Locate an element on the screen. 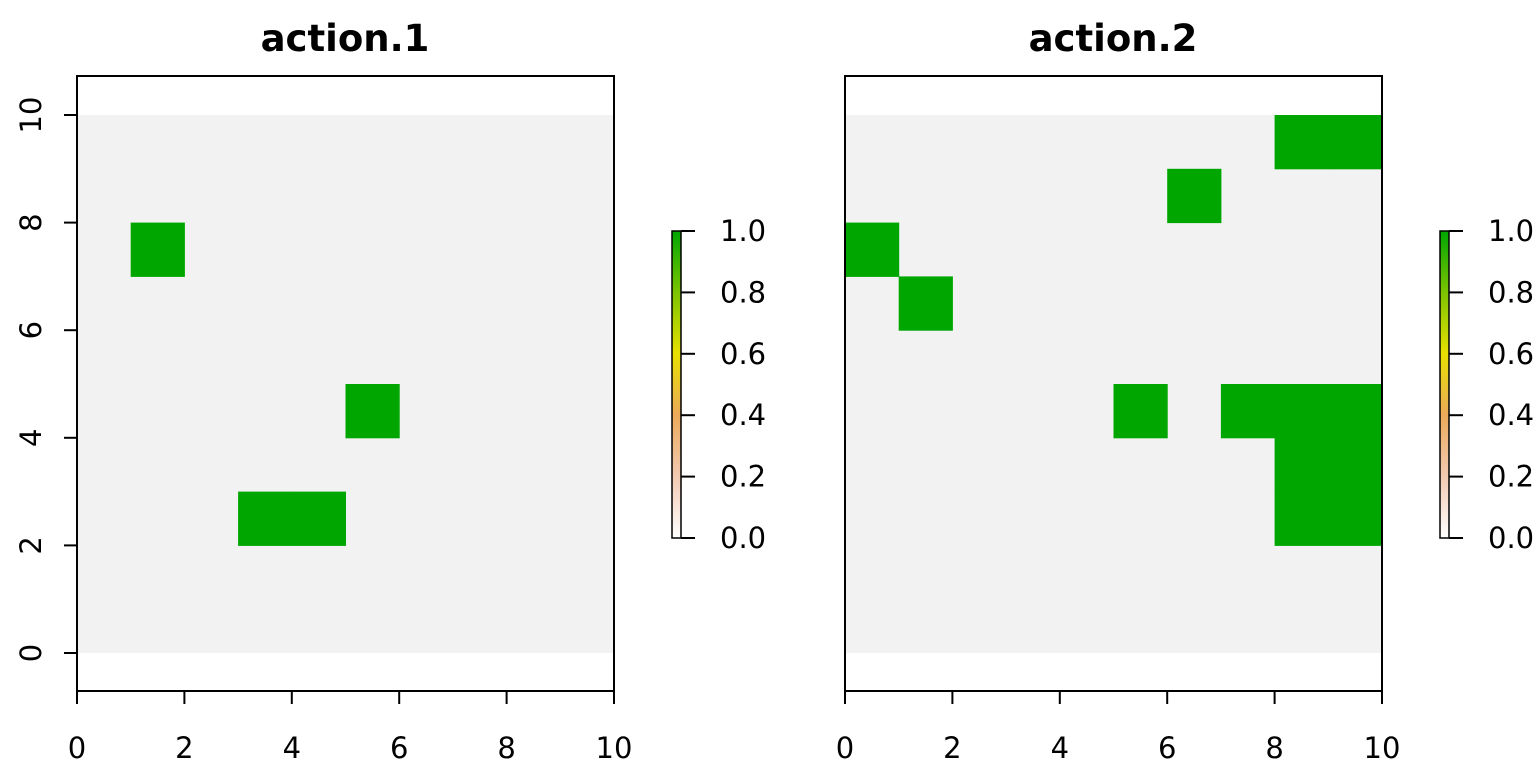  y-axis: 0 2 4 6 8 10 is located at coordinates (46, 379).